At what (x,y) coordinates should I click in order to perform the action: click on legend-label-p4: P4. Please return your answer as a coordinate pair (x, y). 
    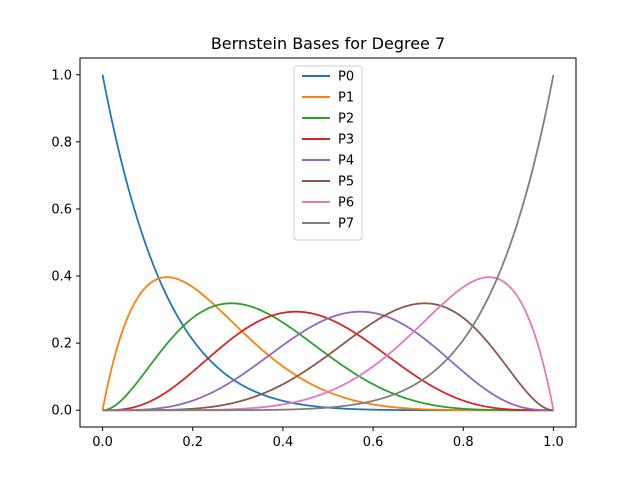
    Looking at the image, I should click on (346, 161).